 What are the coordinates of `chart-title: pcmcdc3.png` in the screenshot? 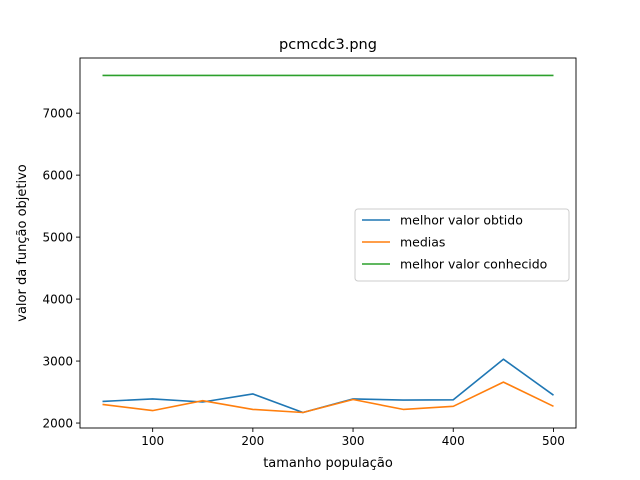 It's located at (328, 45).